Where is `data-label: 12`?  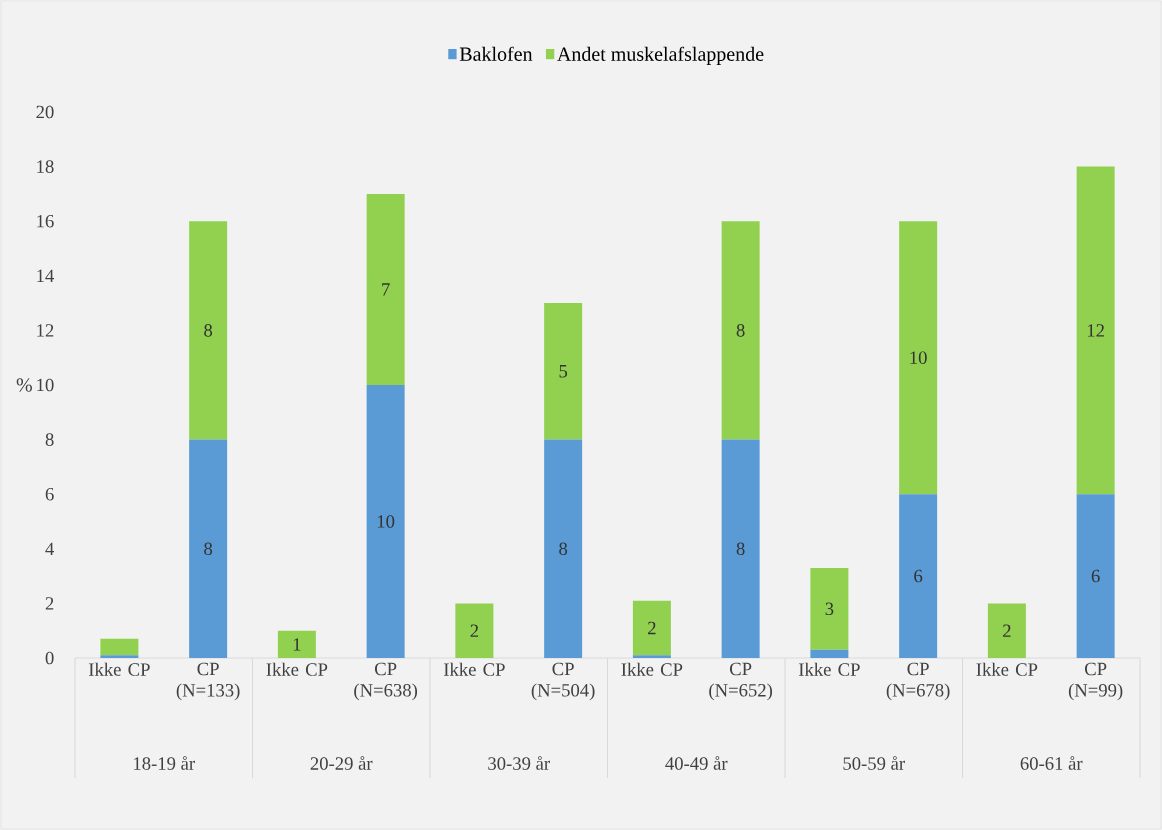 data-label: 12 is located at coordinates (1095, 330).